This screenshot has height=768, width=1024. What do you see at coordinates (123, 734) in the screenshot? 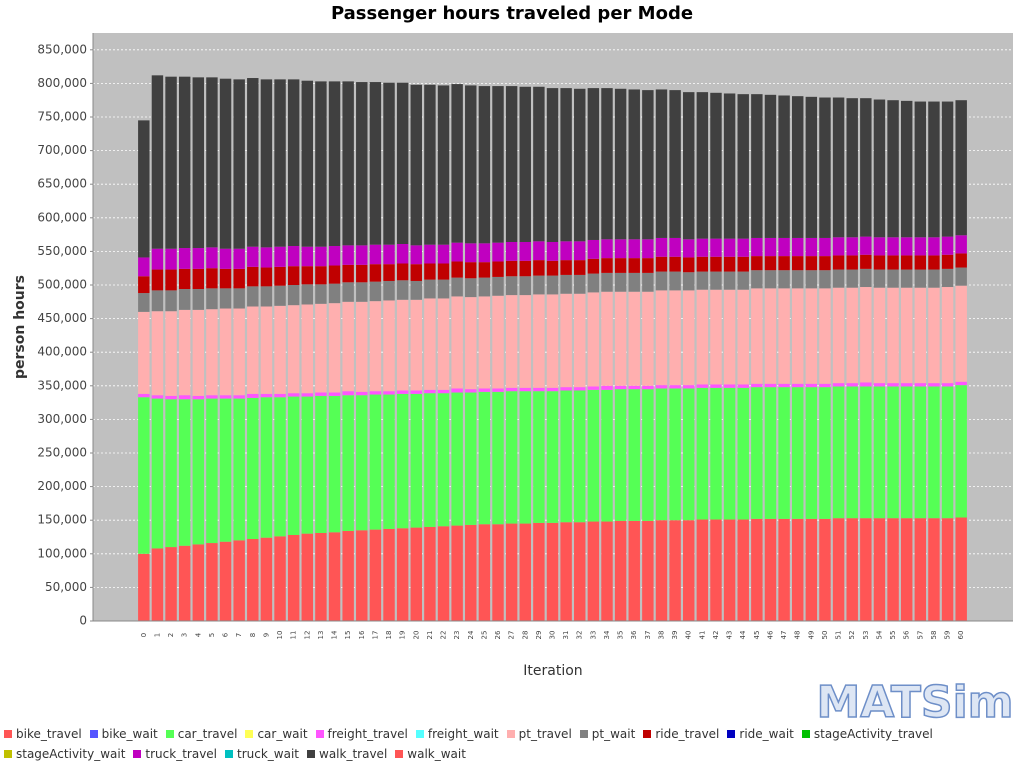
I see `legend-item: bike_wait` at bounding box center [123, 734].